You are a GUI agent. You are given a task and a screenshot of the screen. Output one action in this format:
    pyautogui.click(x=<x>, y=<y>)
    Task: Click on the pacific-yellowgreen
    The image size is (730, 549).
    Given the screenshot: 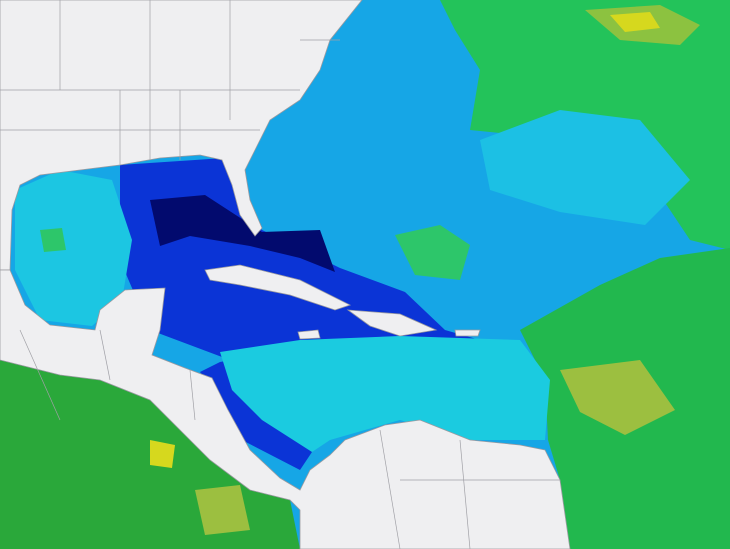 What is the action you would take?
    pyautogui.click(x=222, y=510)
    